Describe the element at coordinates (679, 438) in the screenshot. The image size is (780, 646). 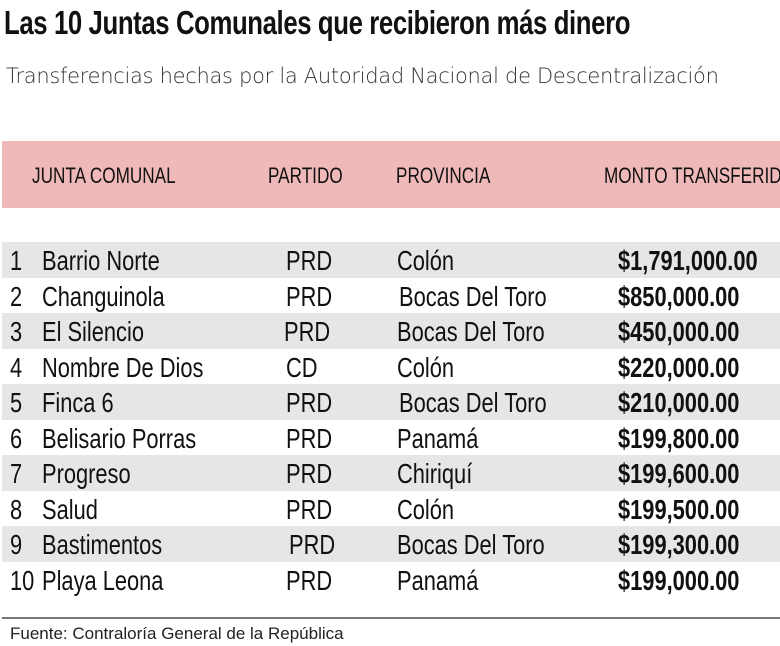
I see `monto-cell: $199,800.00` at that location.